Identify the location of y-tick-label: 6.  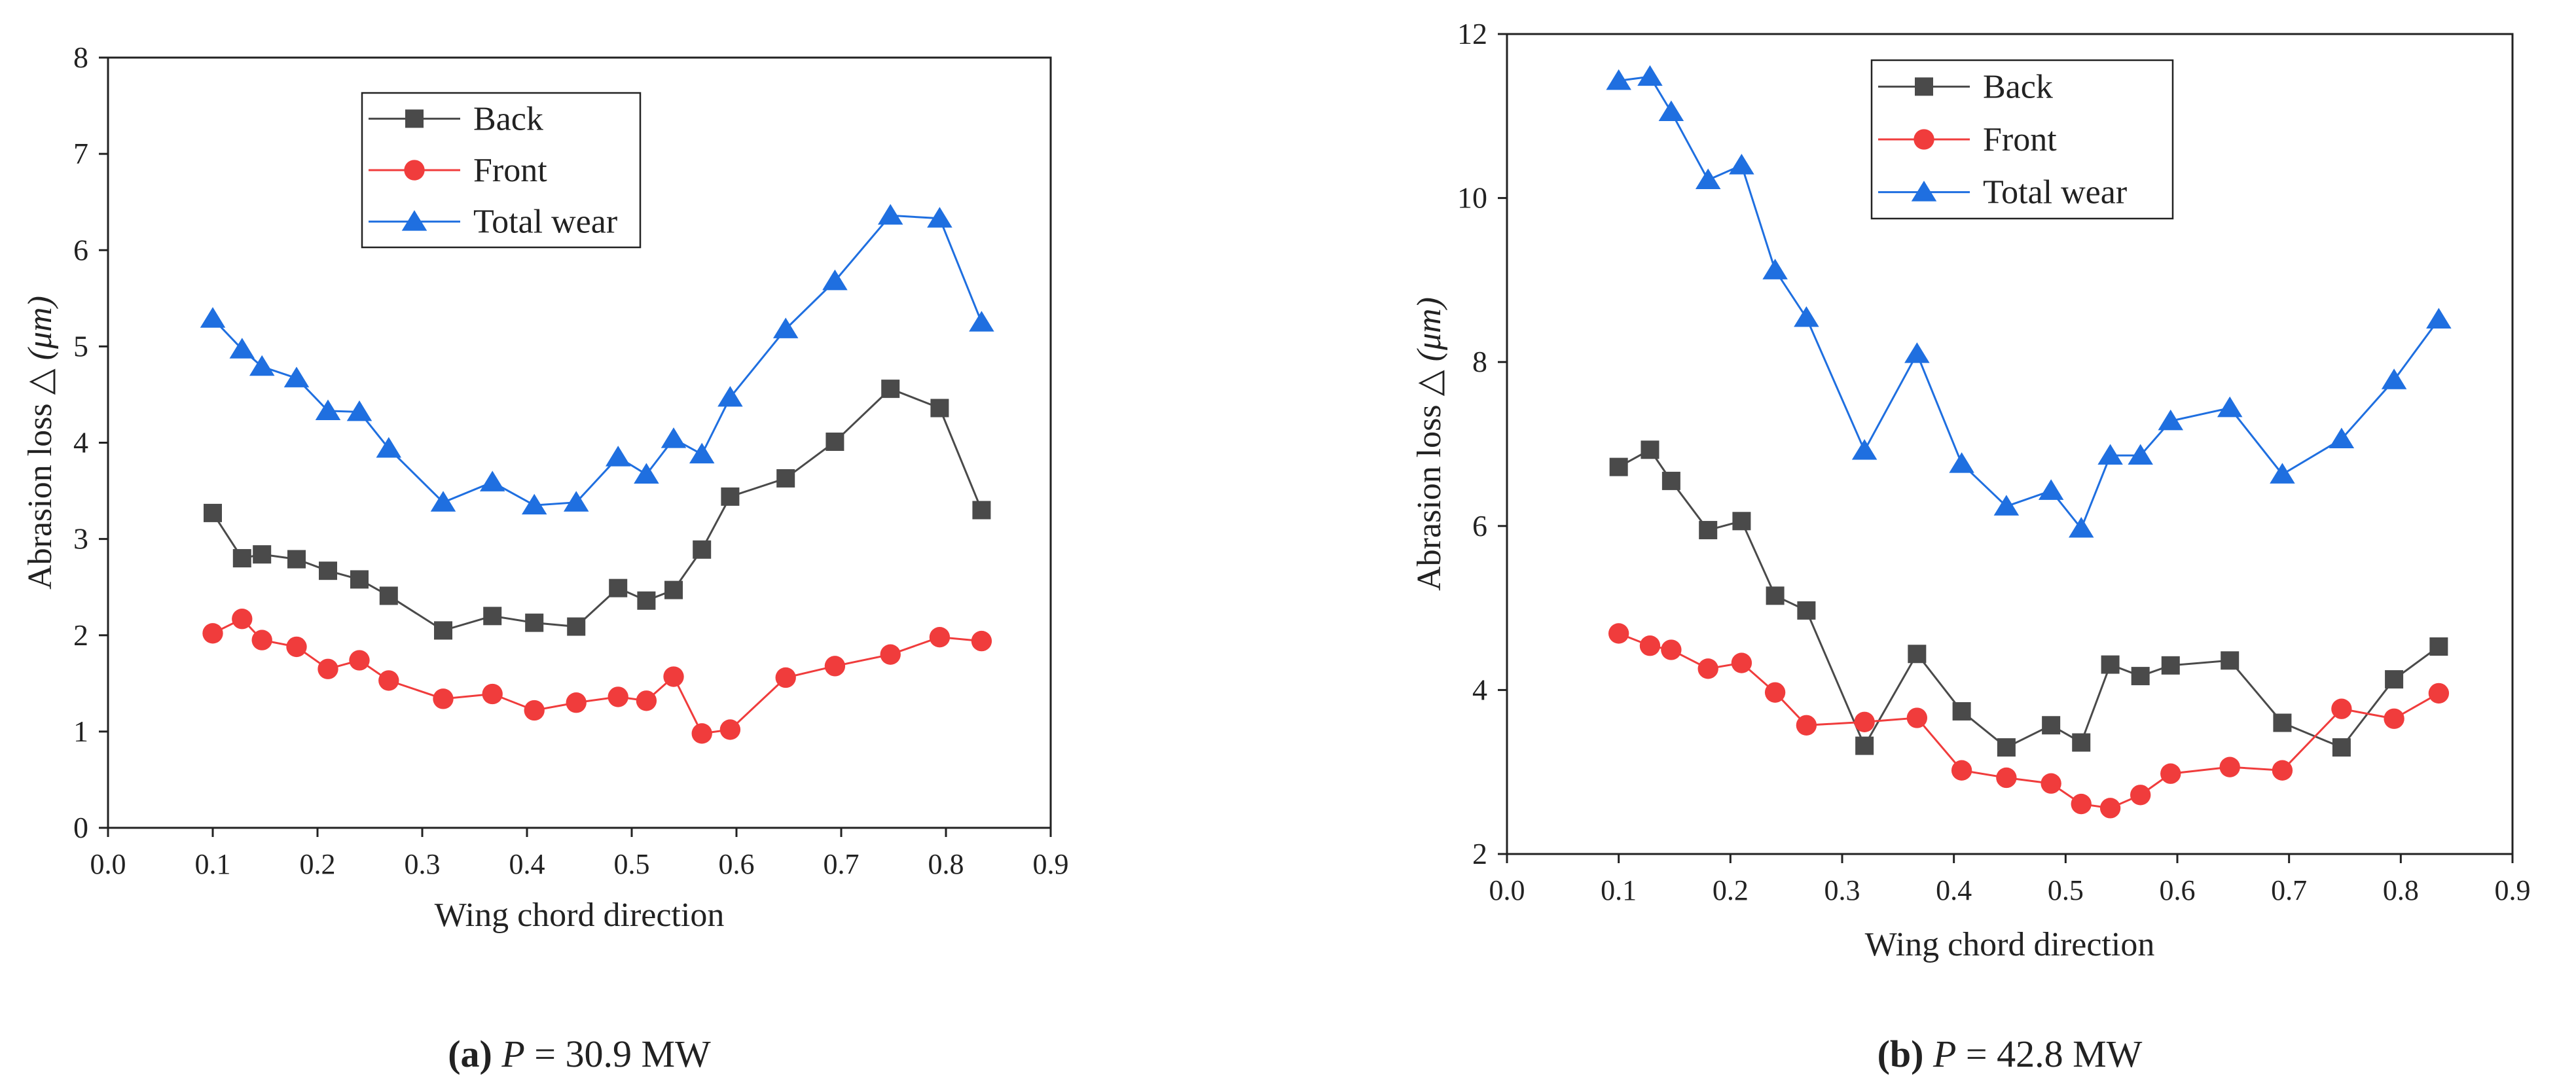
(80, 249).